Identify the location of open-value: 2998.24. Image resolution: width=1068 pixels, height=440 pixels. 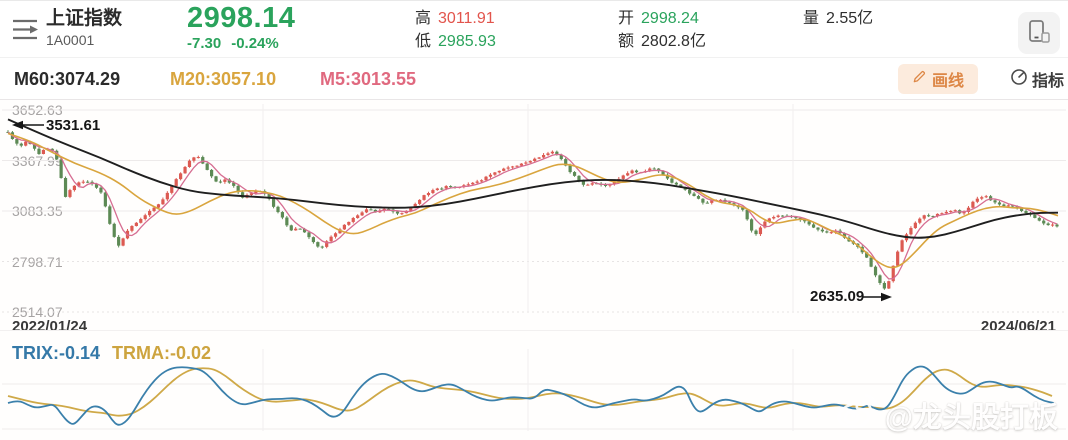
(670, 18).